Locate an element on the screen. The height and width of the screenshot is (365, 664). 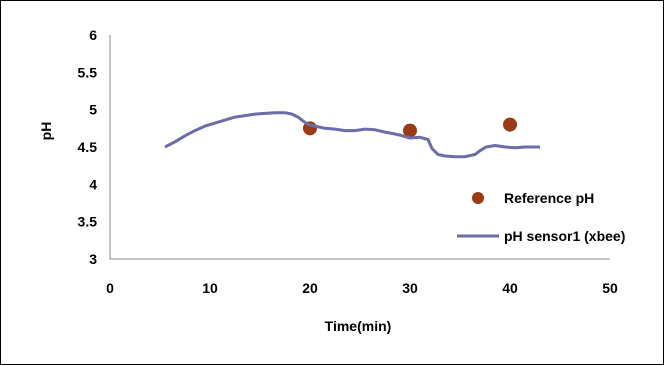
x-tick-label: 40 is located at coordinates (510, 288).